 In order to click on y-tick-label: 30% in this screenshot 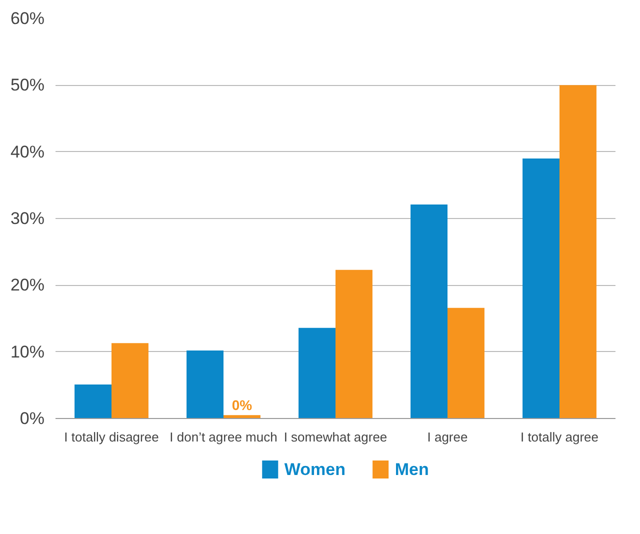, I will do `click(27, 218)`.